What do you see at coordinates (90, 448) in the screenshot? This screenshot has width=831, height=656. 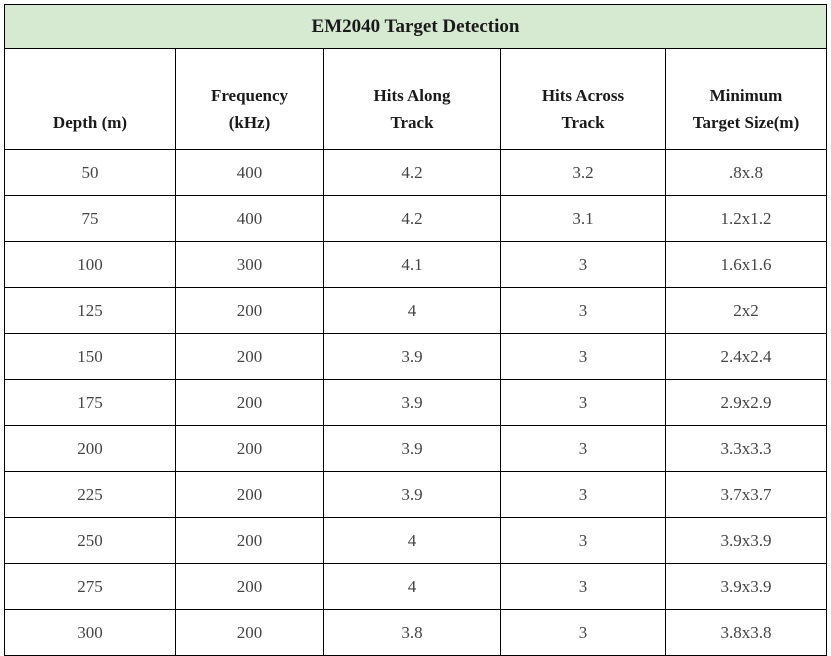 I see `cell-depth: 200` at bounding box center [90, 448].